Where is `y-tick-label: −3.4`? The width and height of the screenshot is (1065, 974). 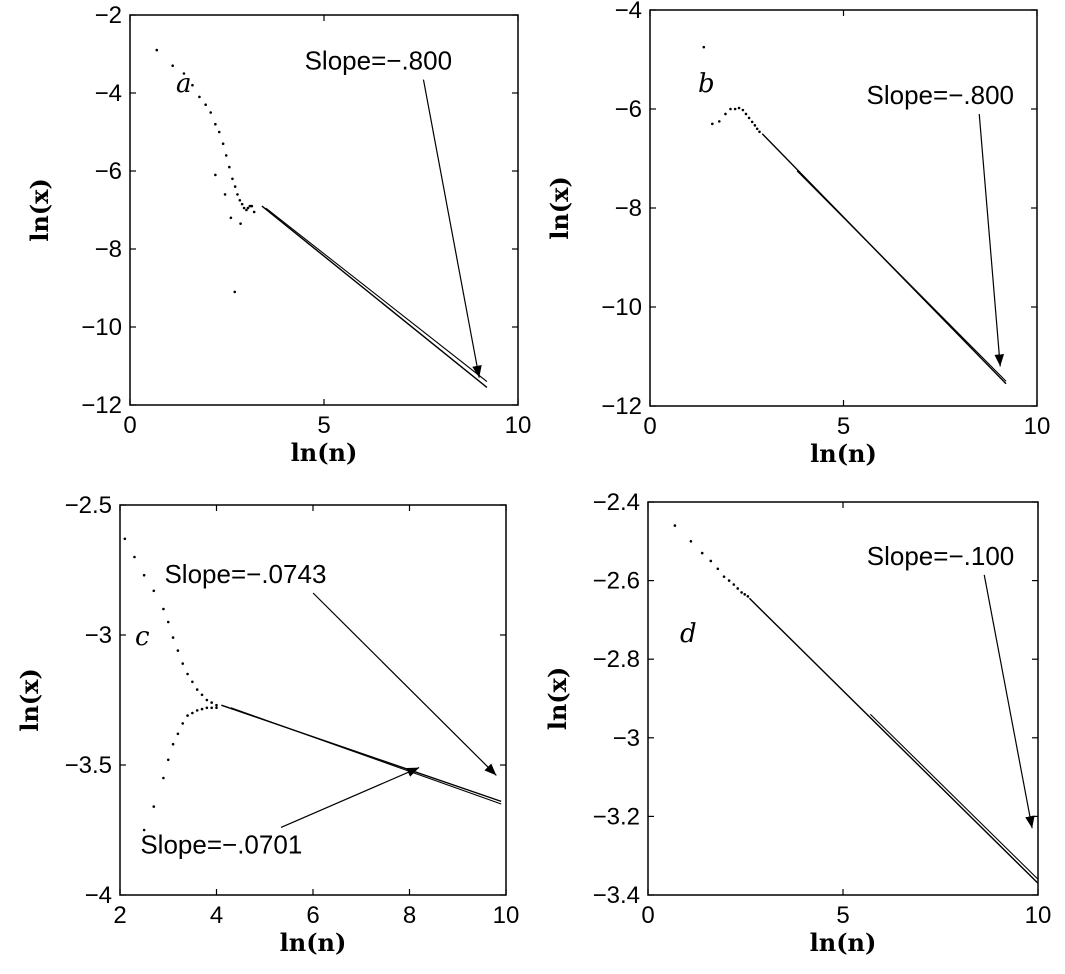
y-tick-label: −3.4 is located at coordinates (616, 895).